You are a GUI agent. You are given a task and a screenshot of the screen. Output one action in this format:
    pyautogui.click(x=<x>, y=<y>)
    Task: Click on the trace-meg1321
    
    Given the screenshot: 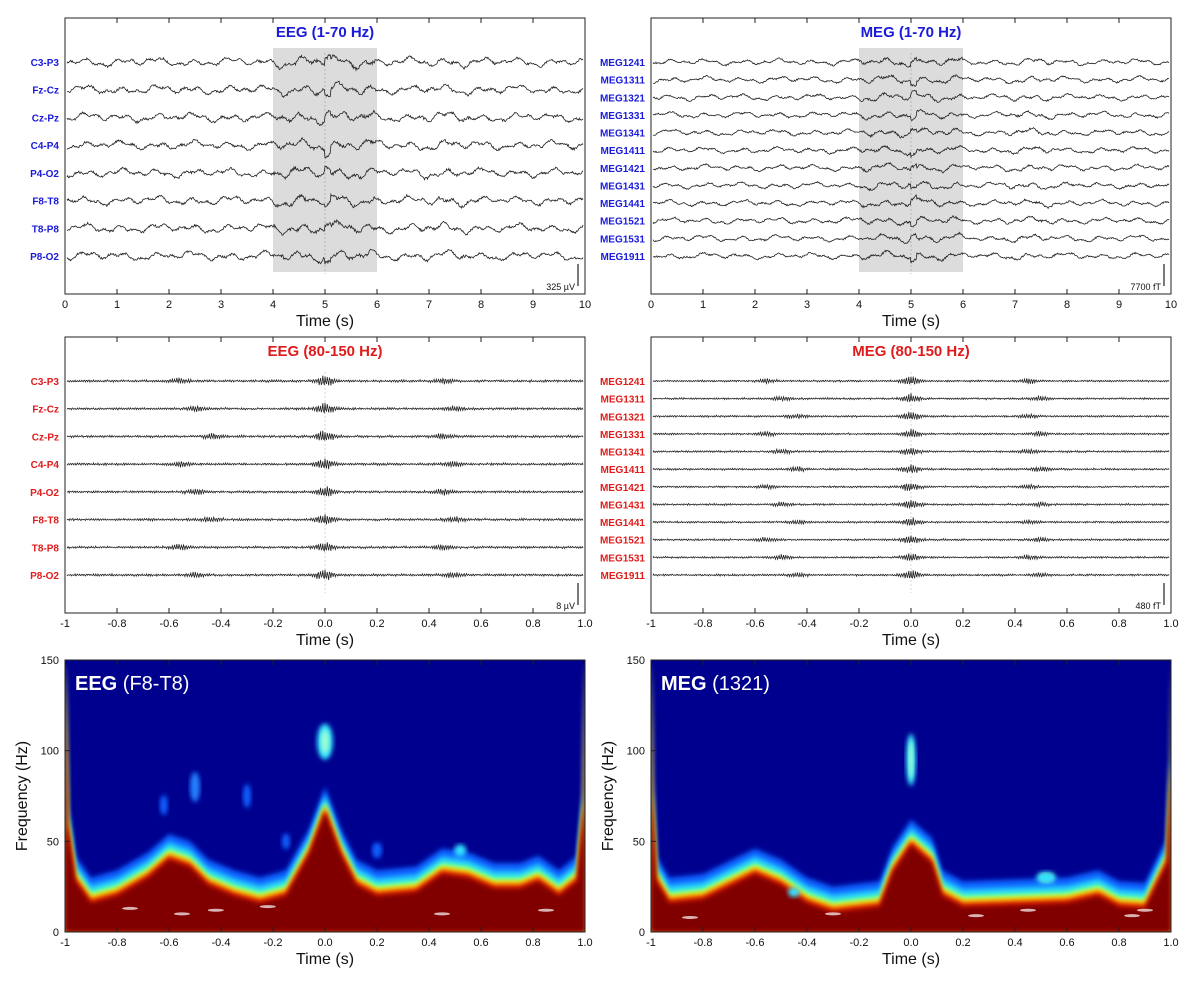 What is the action you would take?
    pyautogui.click(x=911, y=96)
    